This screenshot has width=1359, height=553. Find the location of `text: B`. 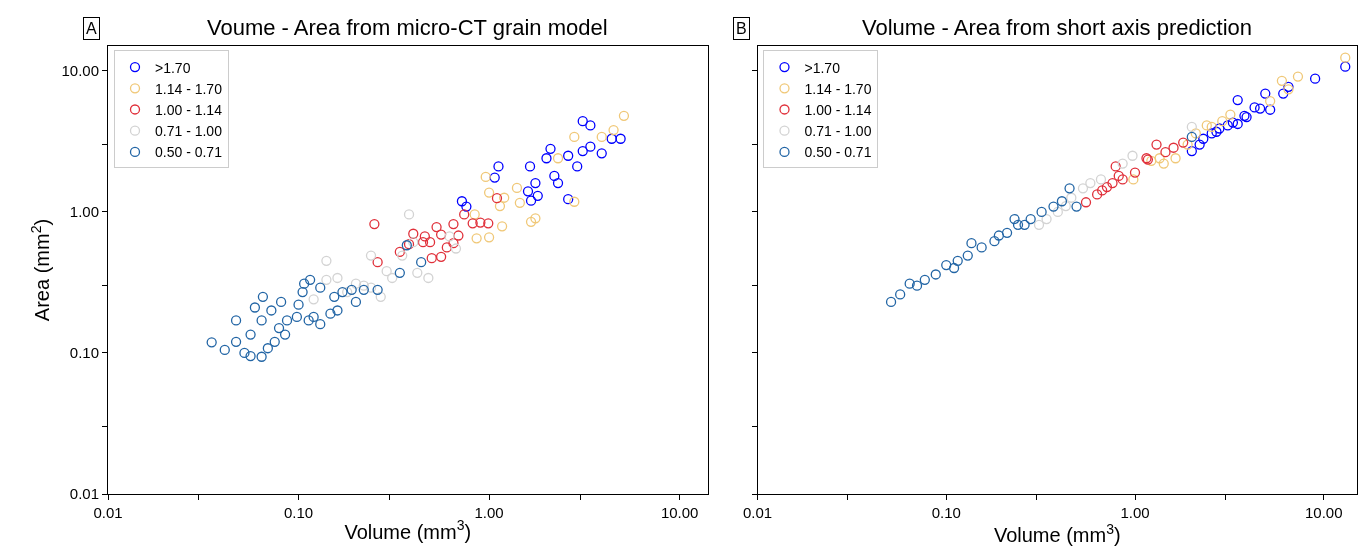

text: B is located at coordinates (741, 28).